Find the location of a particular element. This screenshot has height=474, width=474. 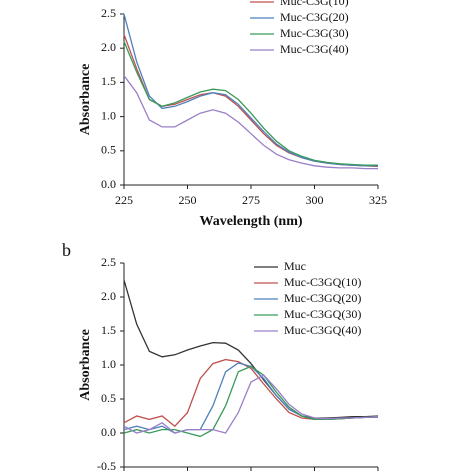

x-tick-label: 250 is located at coordinates (188, 200).